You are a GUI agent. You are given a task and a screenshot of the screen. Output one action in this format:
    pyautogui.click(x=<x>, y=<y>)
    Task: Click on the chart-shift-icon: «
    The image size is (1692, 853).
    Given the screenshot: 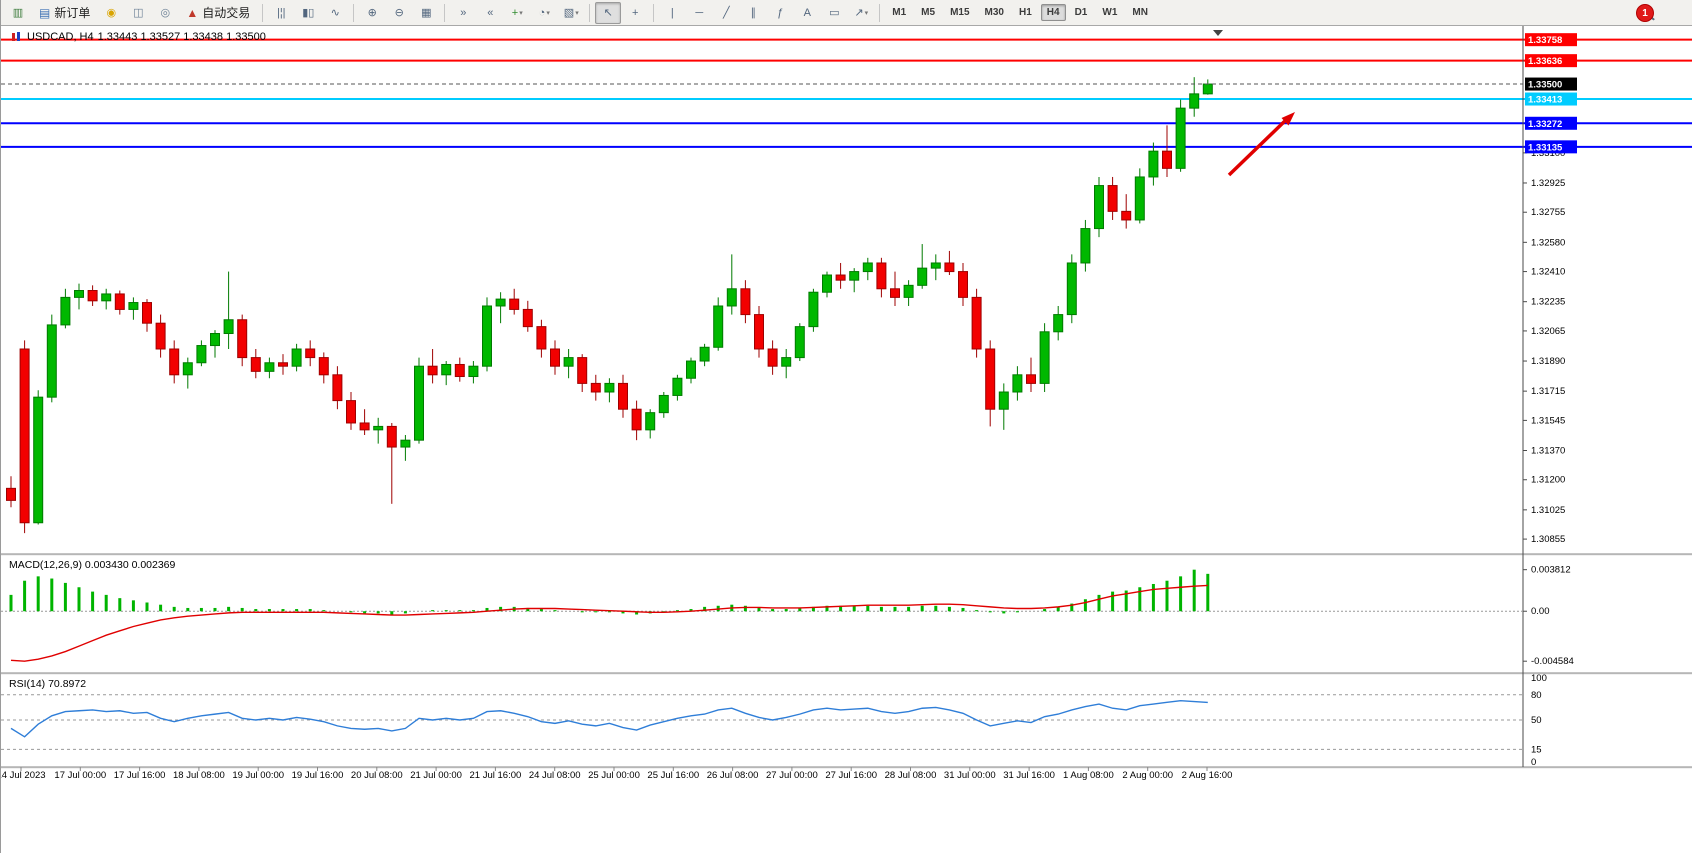 What is the action you would take?
    pyautogui.click(x=490, y=13)
    